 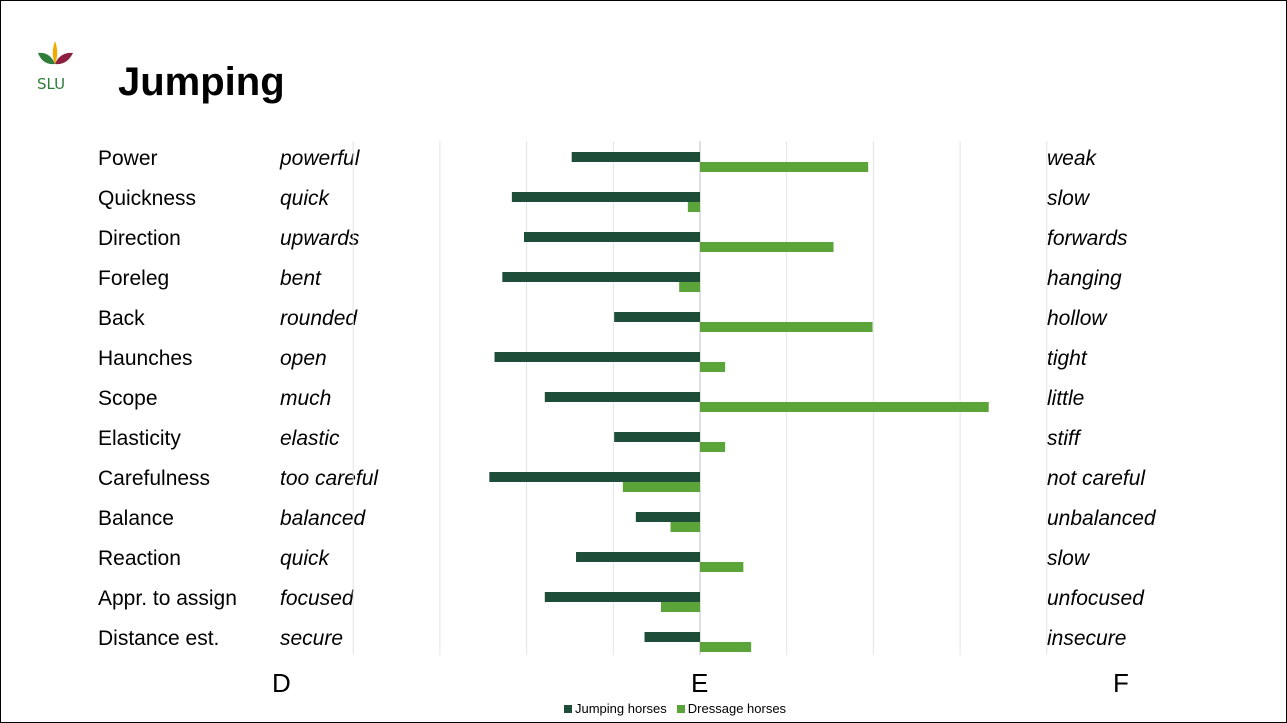 What do you see at coordinates (51, 84) in the screenshot?
I see `svg-text: SLU` at bounding box center [51, 84].